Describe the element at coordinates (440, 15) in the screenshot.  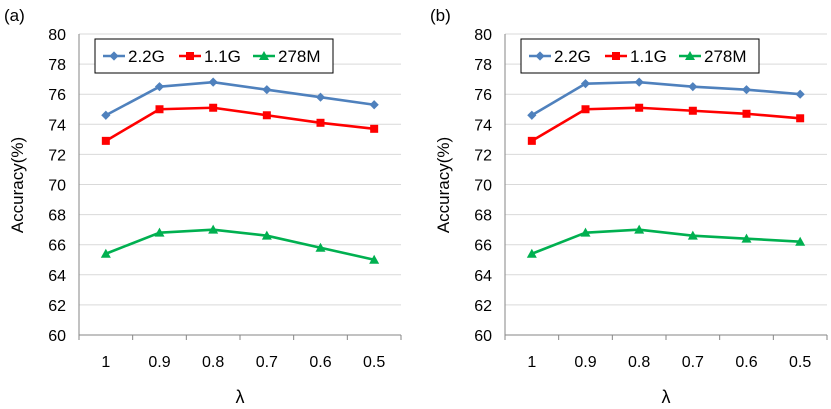
I see `panel-label: (b)` at that location.